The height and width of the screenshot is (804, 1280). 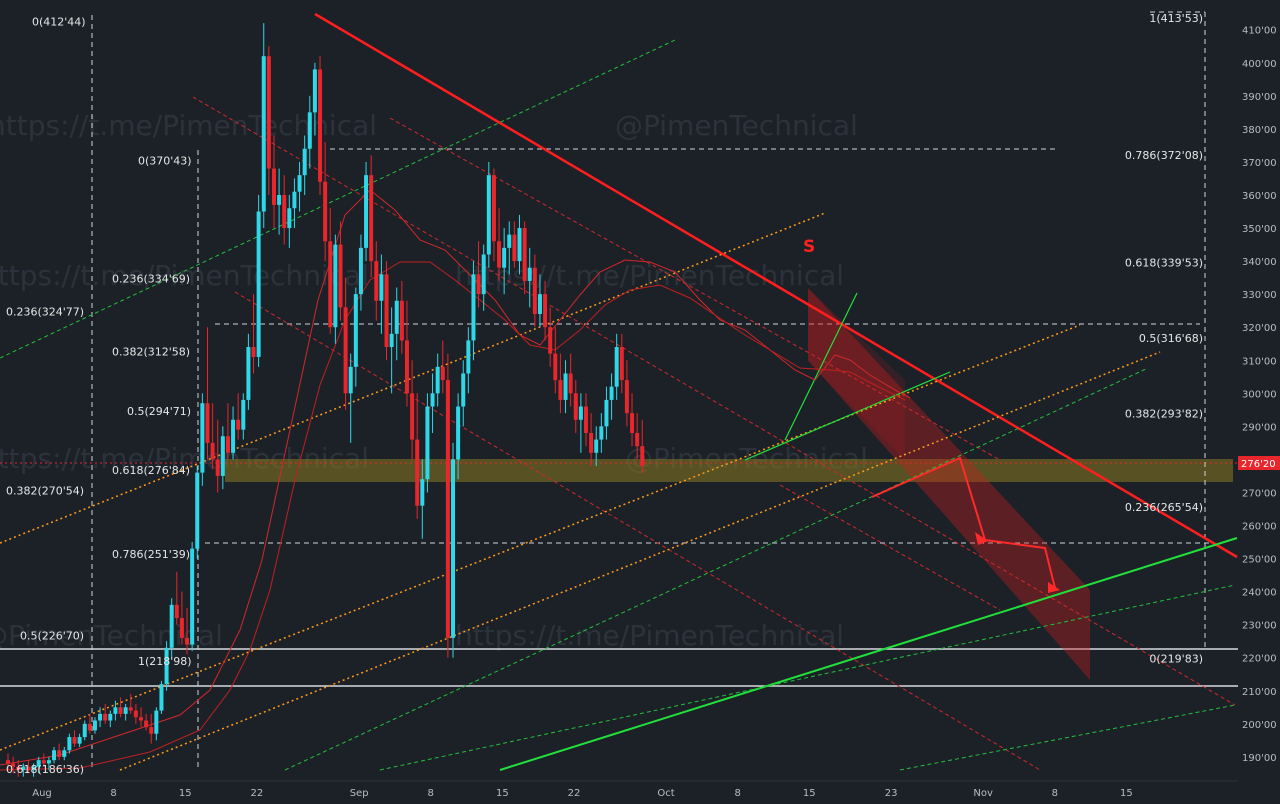 What do you see at coordinates (809, 247) in the screenshot?
I see `signal-label: S` at bounding box center [809, 247].